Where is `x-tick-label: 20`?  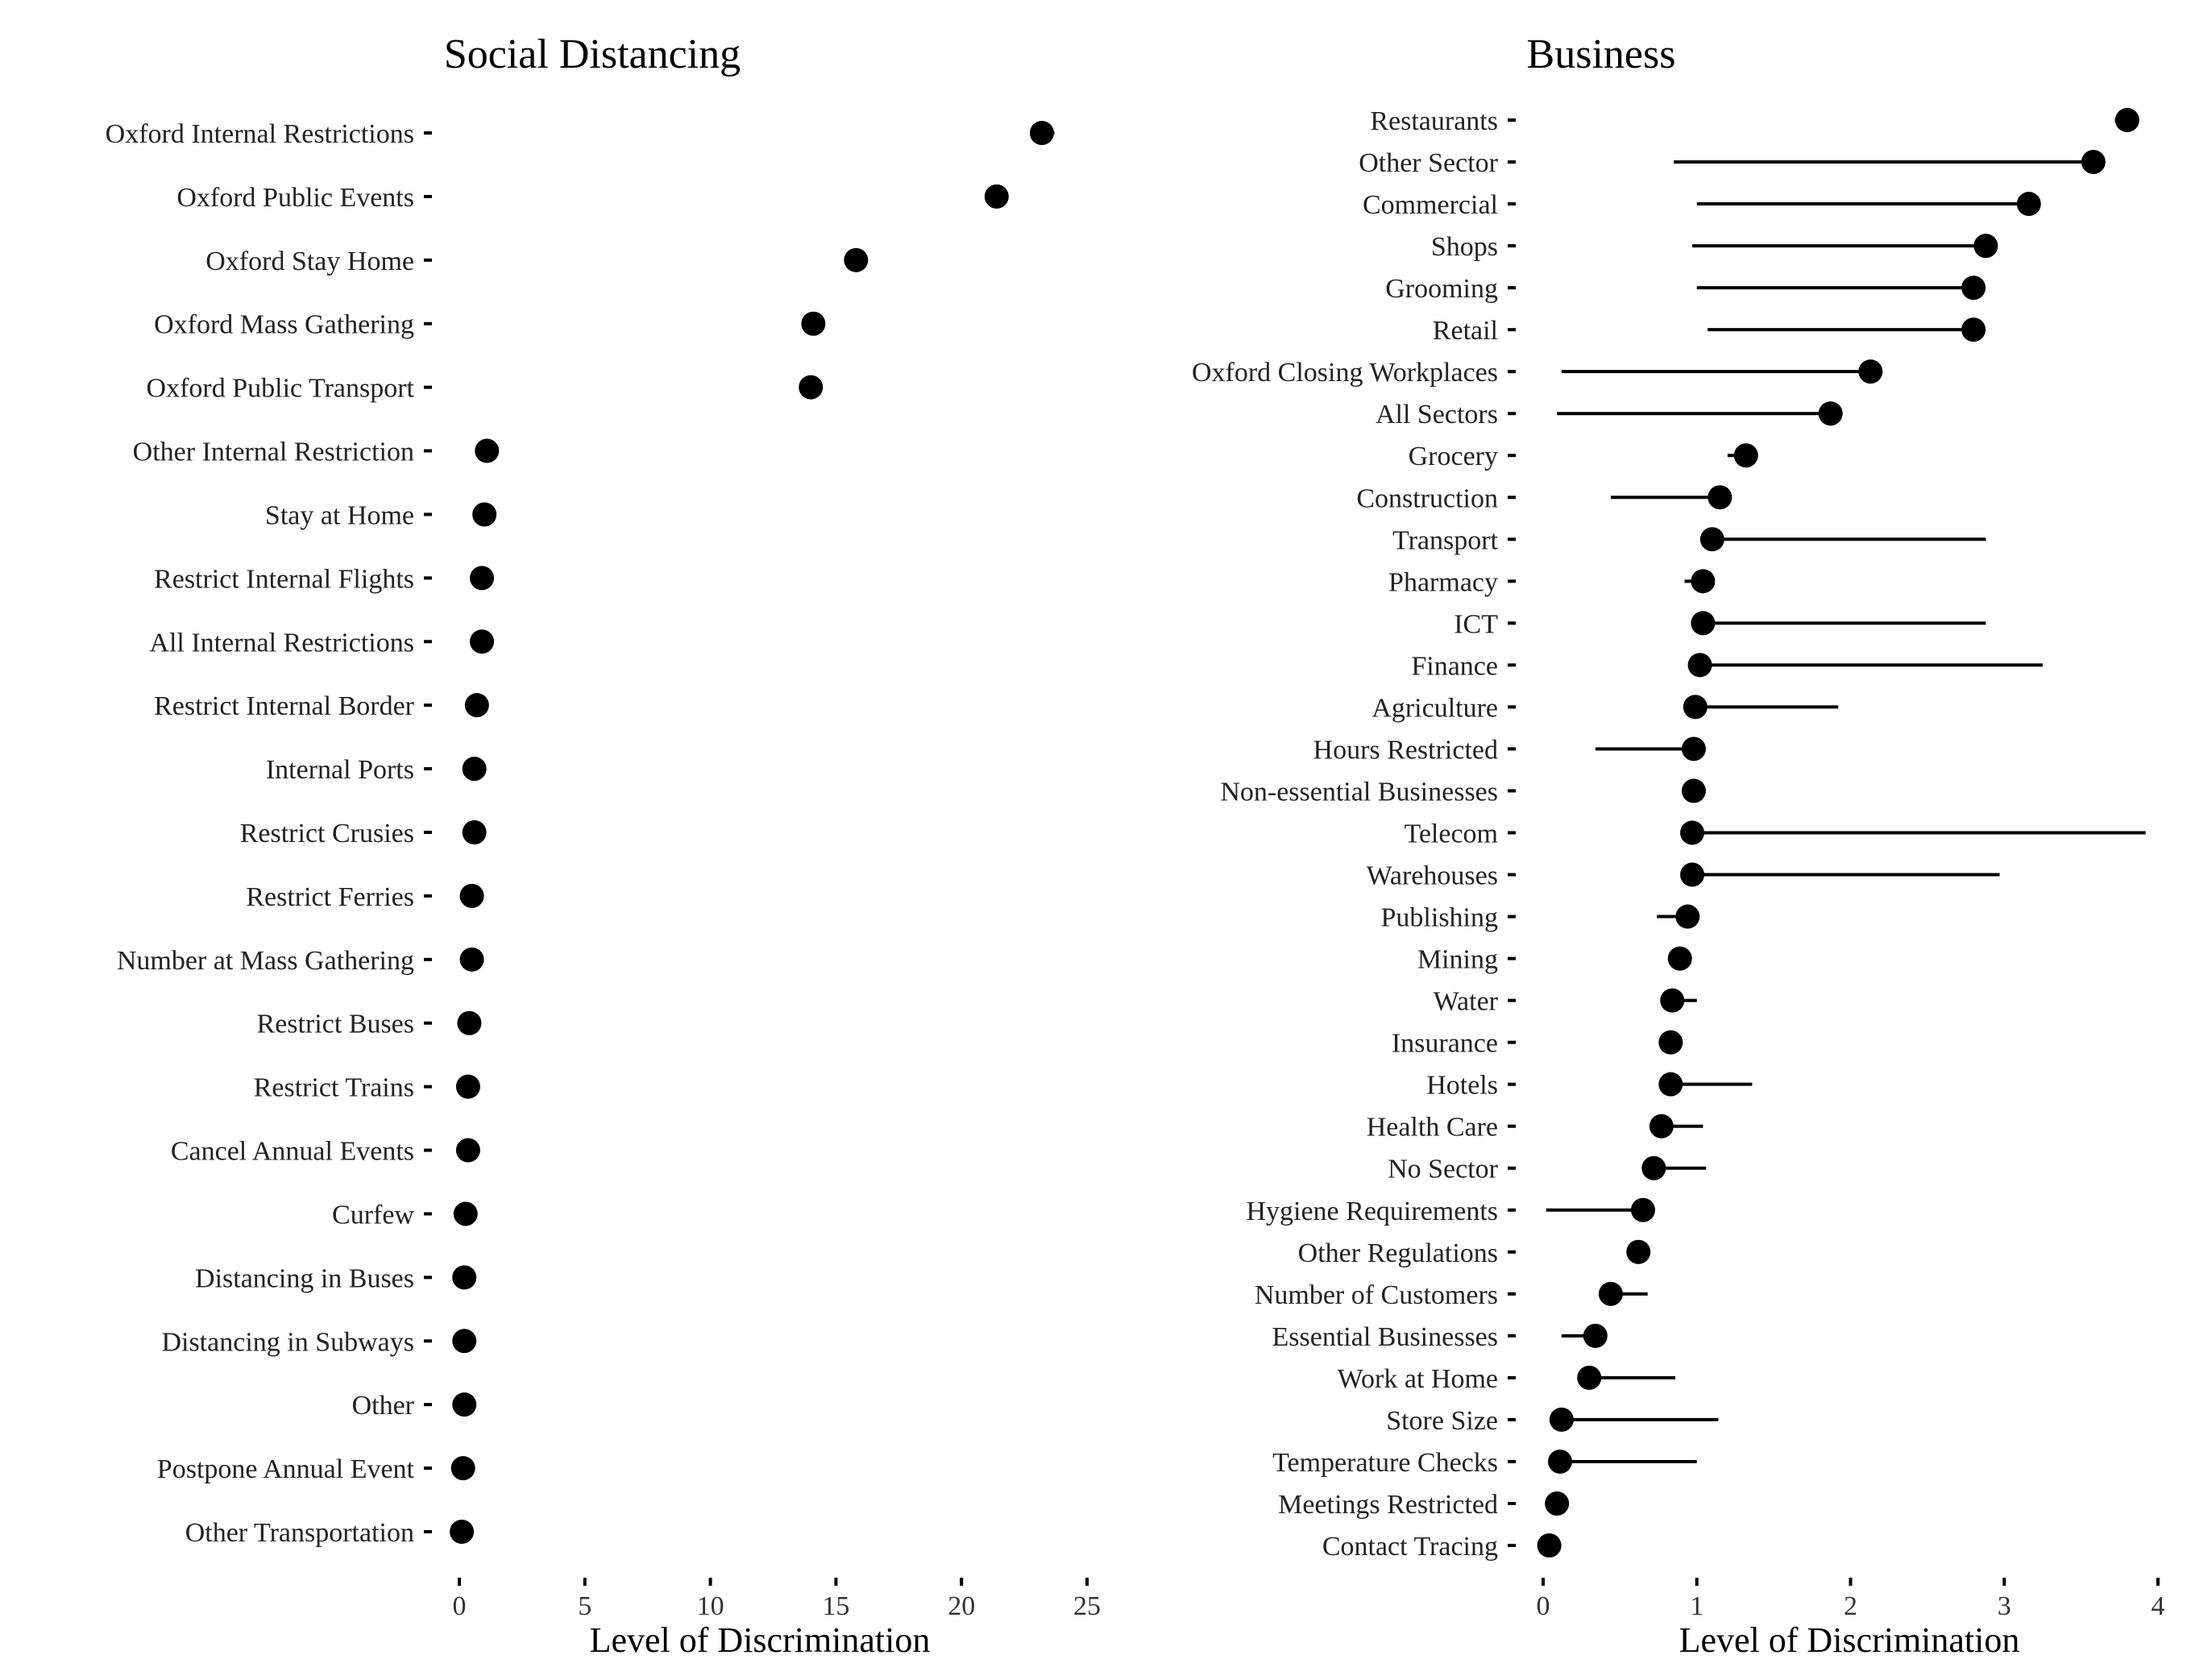
x-tick-label: 20 is located at coordinates (961, 1606).